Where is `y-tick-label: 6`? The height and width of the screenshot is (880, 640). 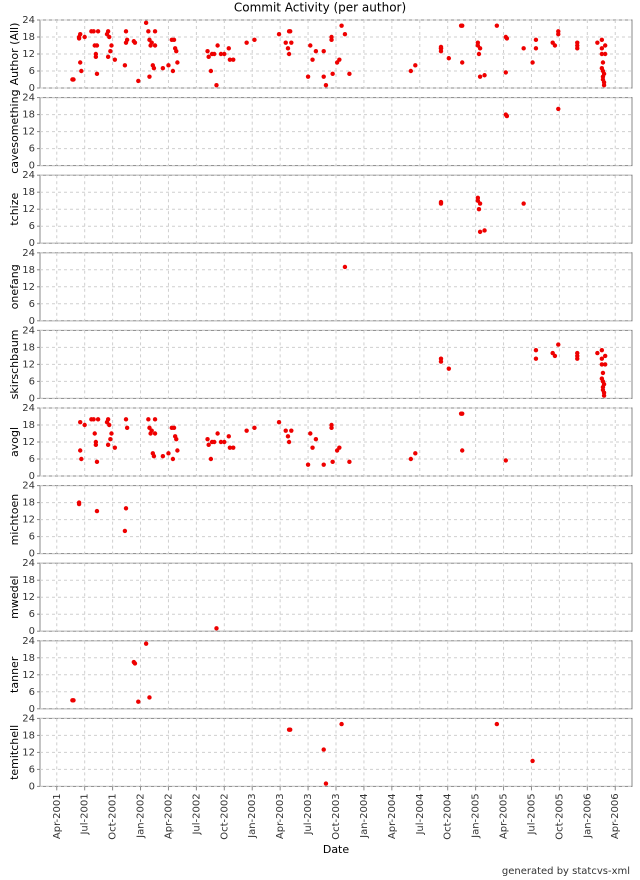 y-tick-label: 6 is located at coordinates (32, 537).